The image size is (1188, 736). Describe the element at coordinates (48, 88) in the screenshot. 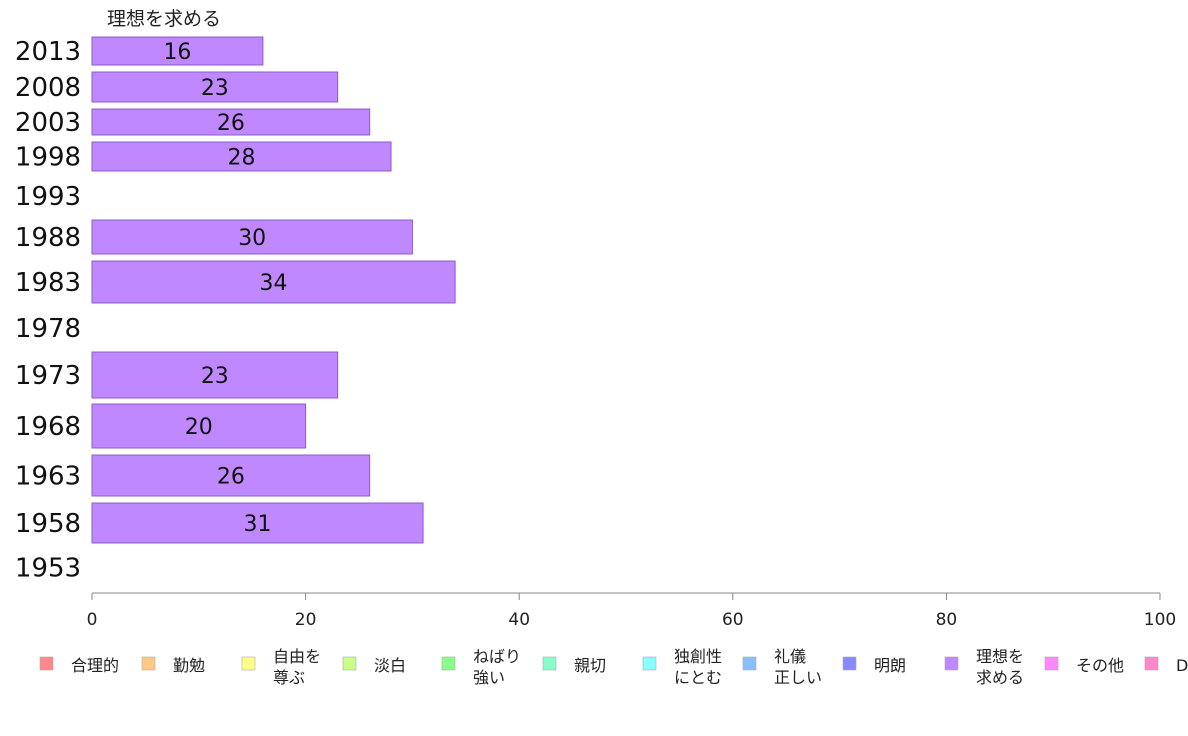

I see `y-tick-label: 2008` at that location.